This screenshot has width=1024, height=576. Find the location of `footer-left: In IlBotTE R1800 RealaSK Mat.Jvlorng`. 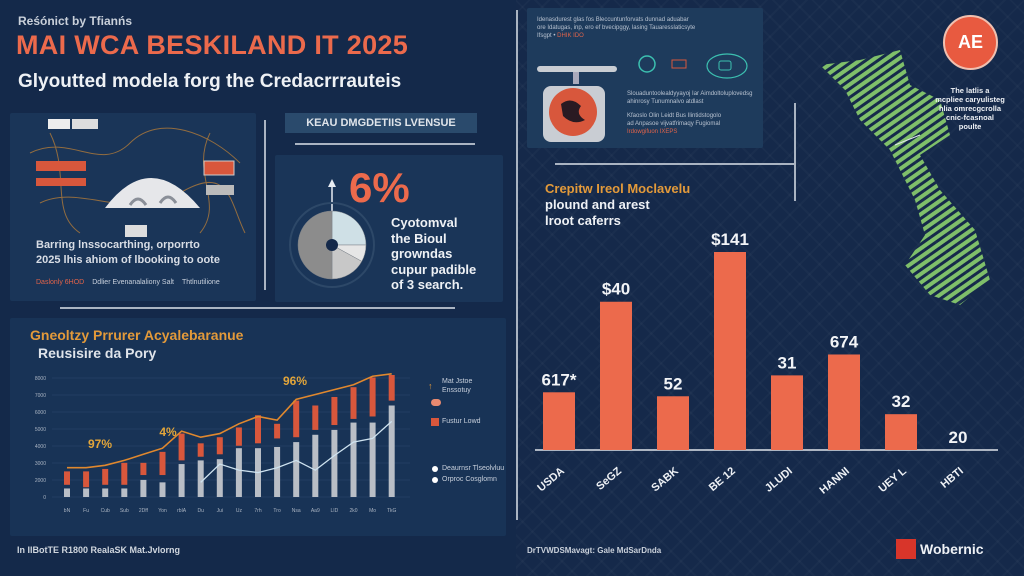

footer-left: In IlBotTE R1800 RealaSK Mat.Jvlorng is located at coordinates (99, 550).